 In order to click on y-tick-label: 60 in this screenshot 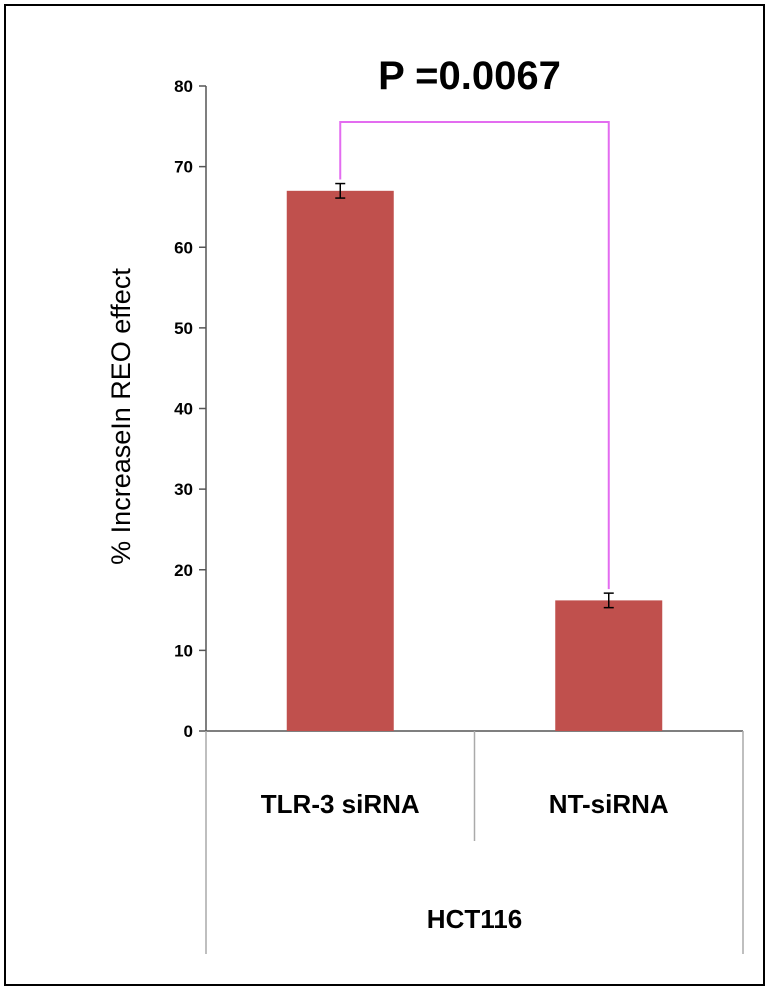, I will do `click(183, 247)`.